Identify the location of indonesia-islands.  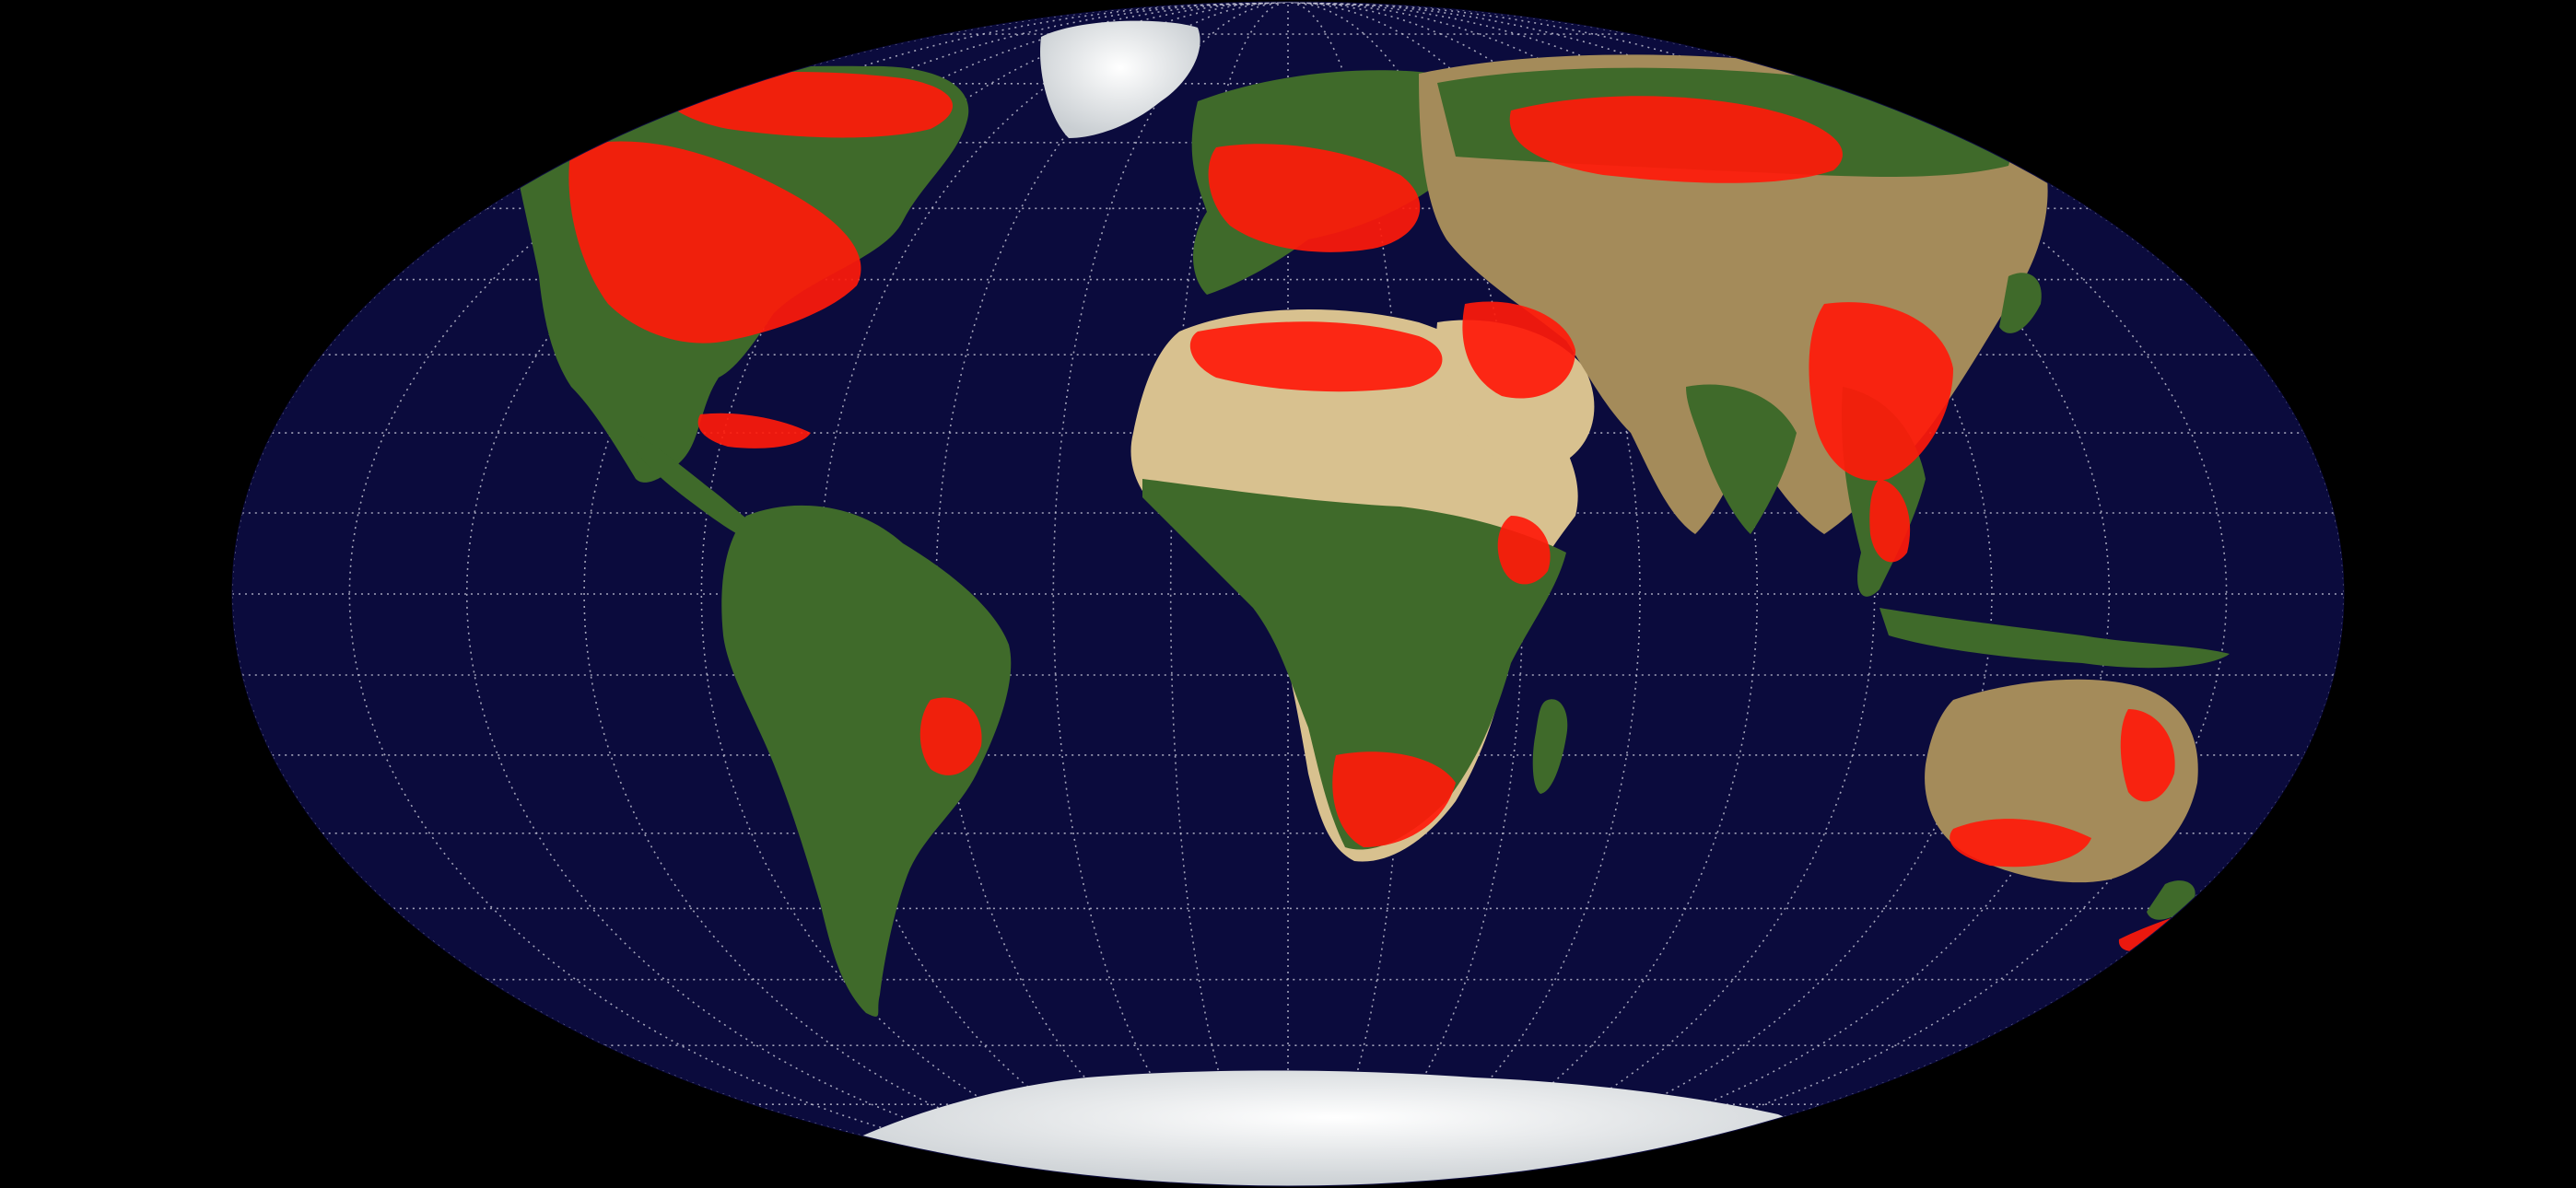
(2054, 638).